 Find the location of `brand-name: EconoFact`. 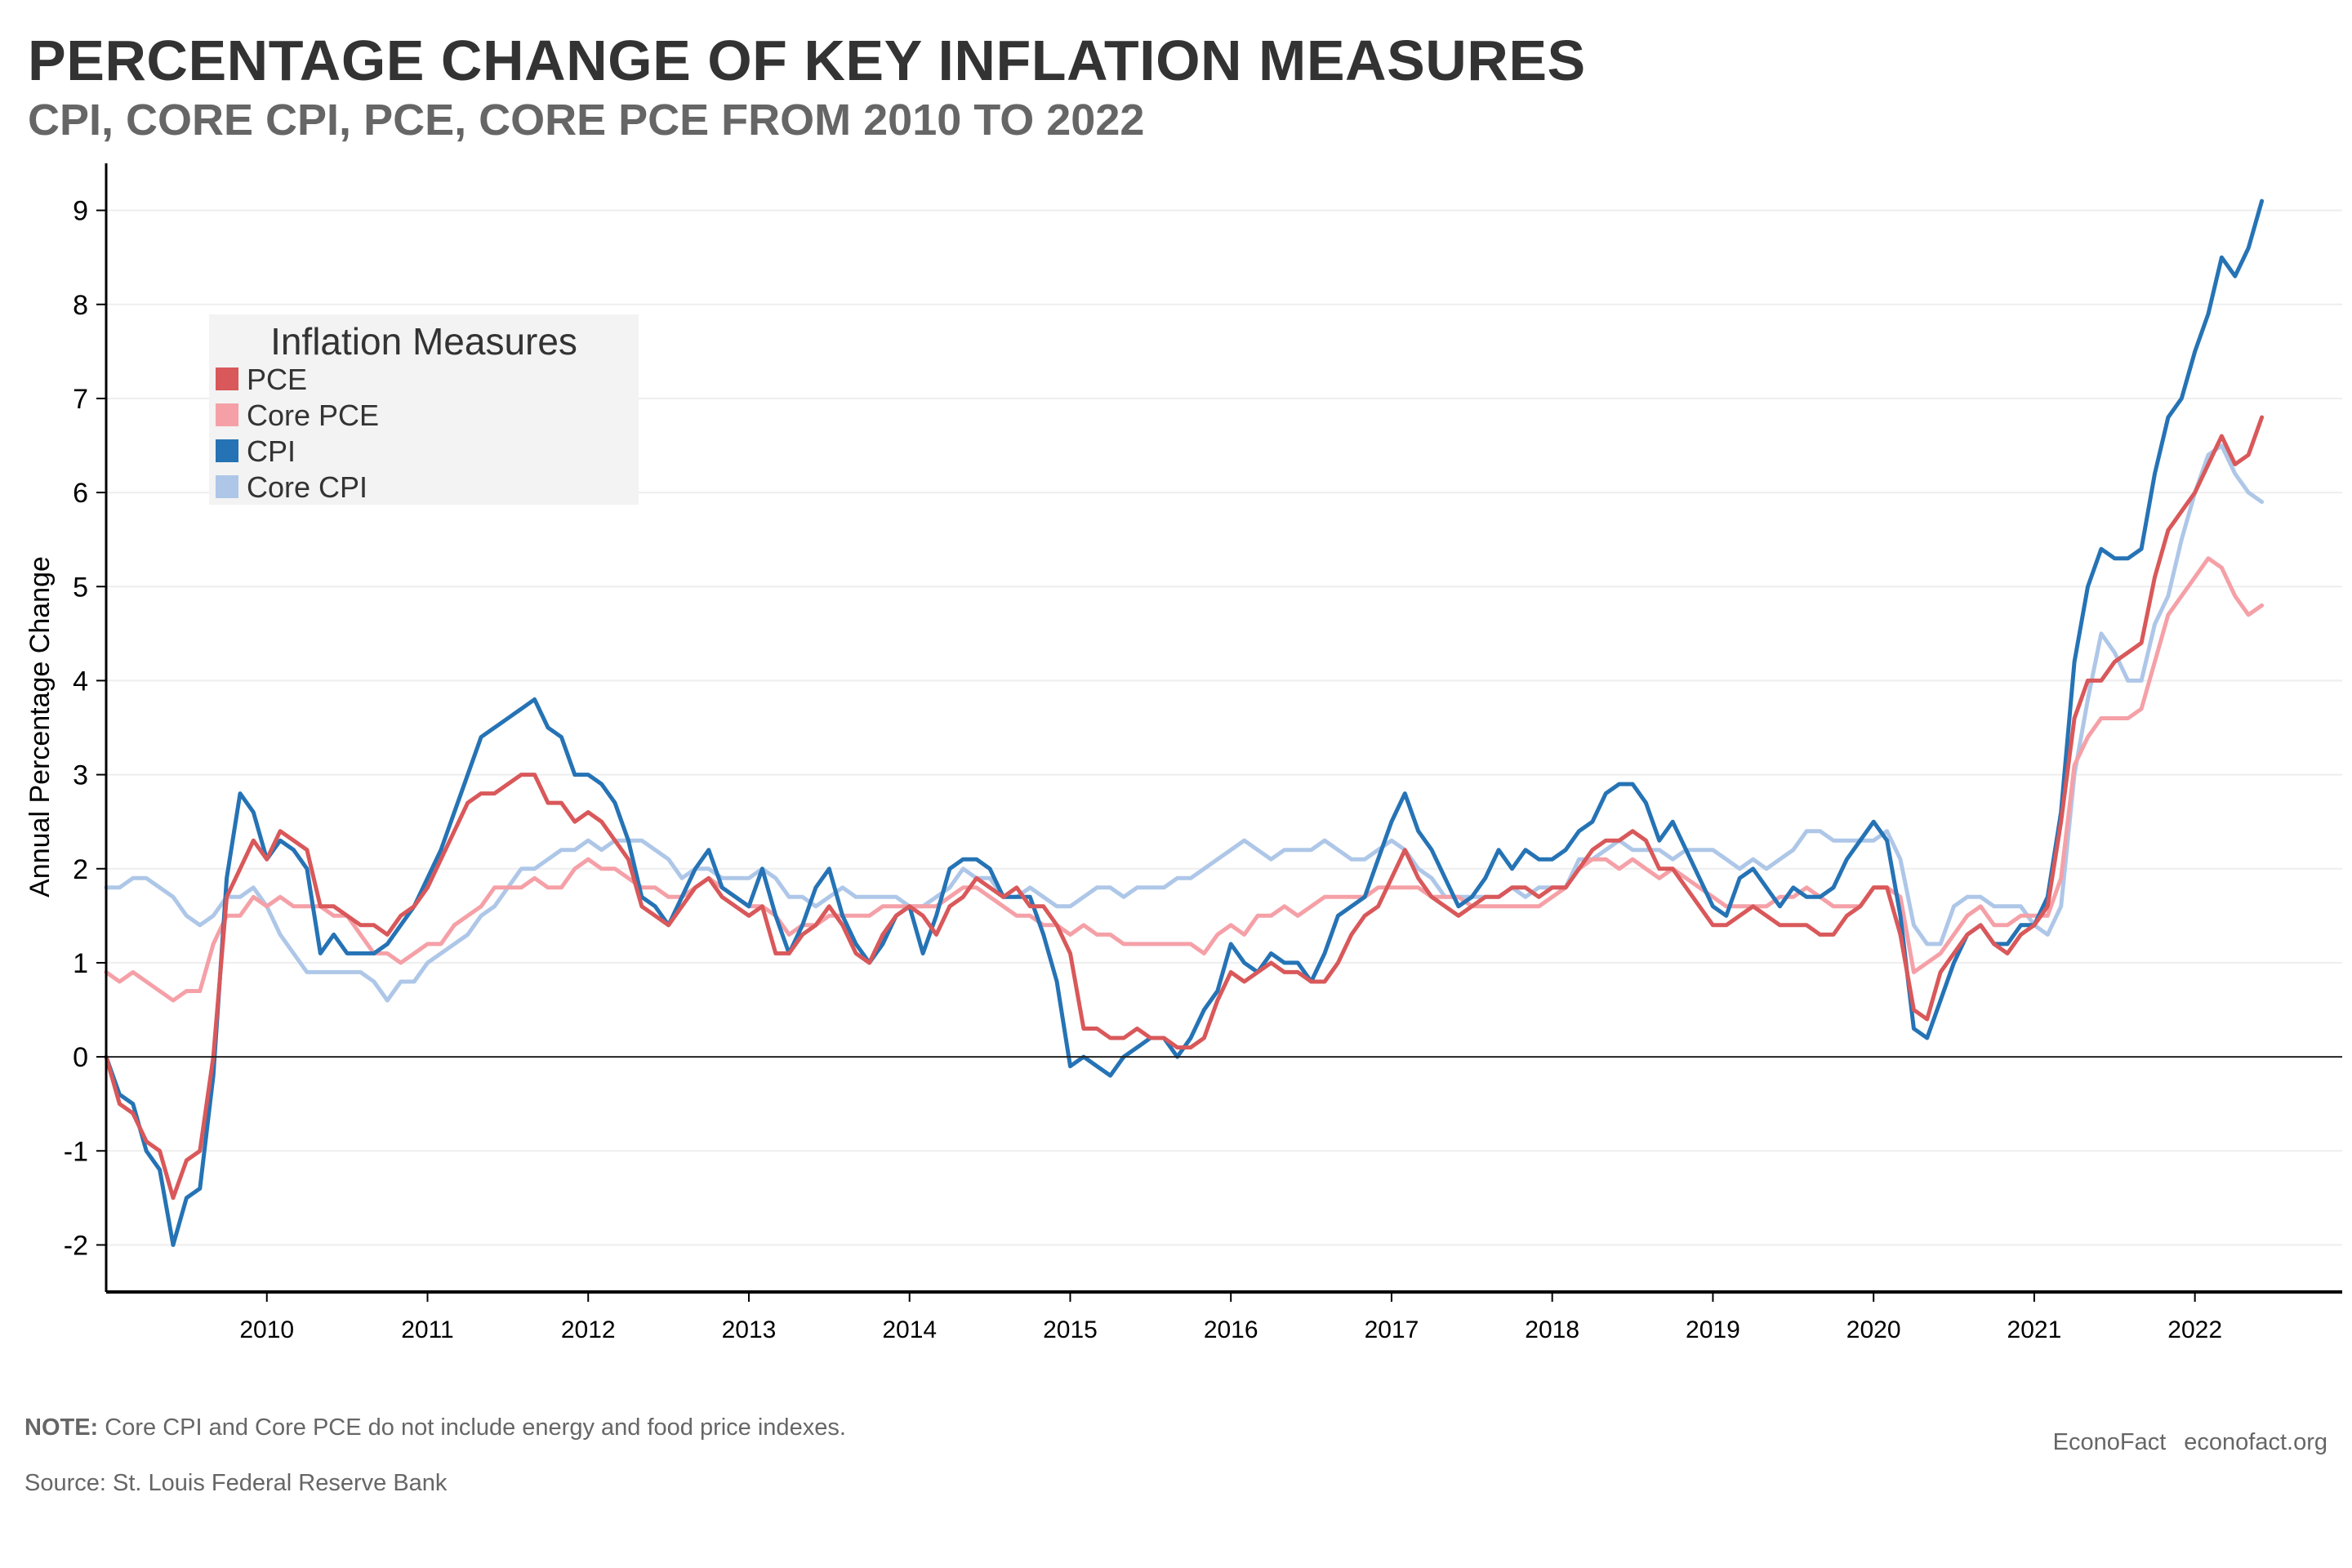

brand-name: EconoFact is located at coordinates (2109, 1442).